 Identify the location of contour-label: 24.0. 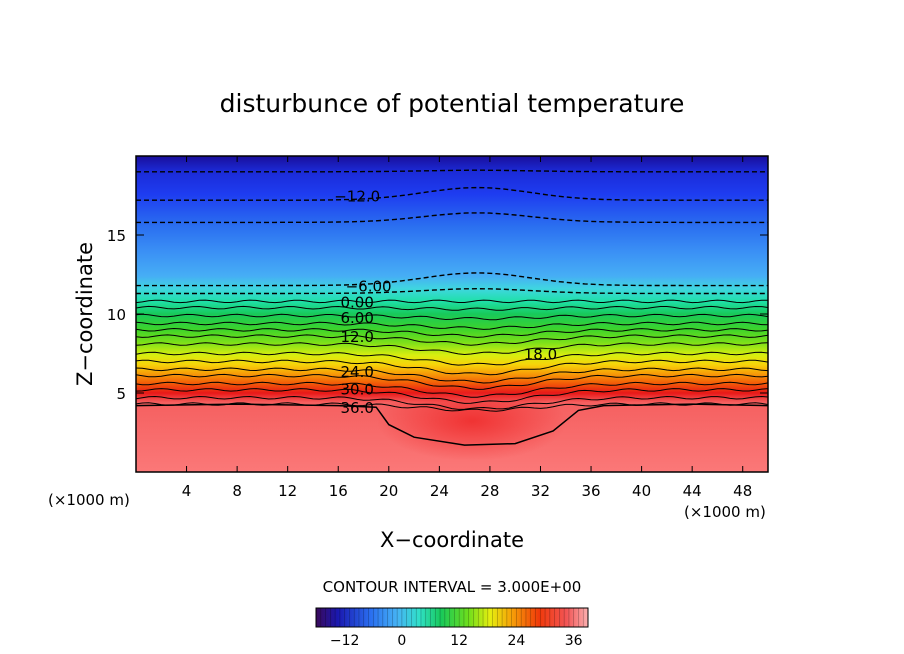
(356, 372).